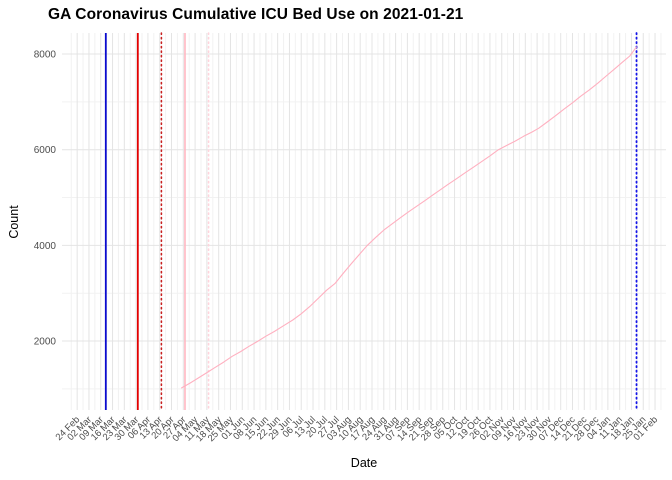  What do you see at coordinates (45, 55) in the screenshot?
I see `y-tick-label: 8000` at bounding box center [45, 55].